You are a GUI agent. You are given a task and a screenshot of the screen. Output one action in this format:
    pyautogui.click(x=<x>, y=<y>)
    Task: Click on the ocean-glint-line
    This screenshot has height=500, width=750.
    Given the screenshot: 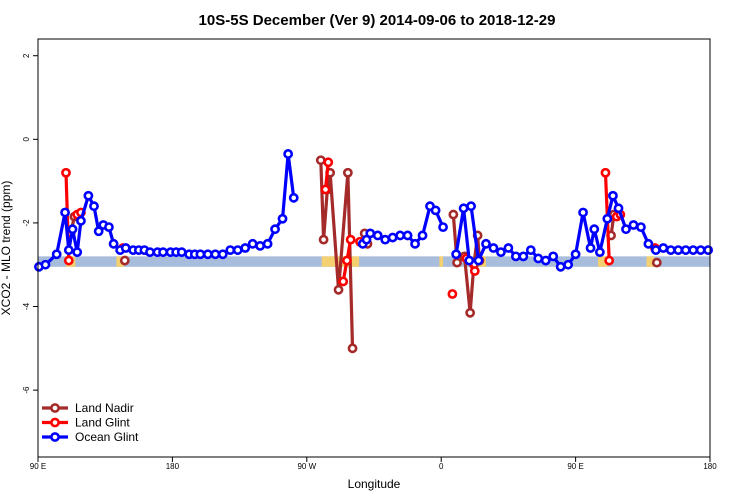 What is the action you would take?
    pyautogui.click(x=589, y=231)
    